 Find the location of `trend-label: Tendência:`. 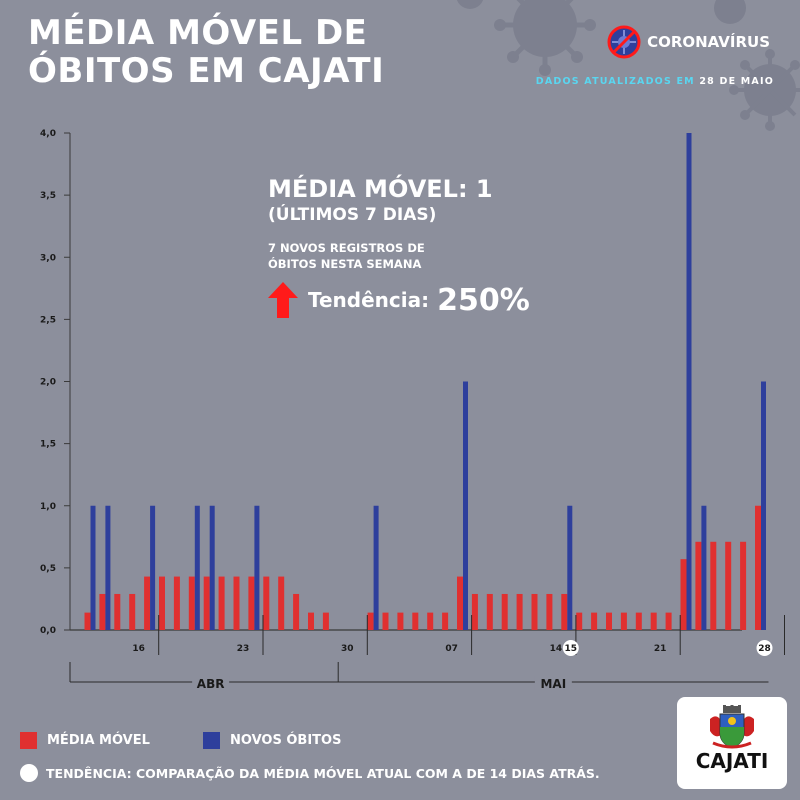

trend-label: Tendência: is located at coordinates (369, 300).